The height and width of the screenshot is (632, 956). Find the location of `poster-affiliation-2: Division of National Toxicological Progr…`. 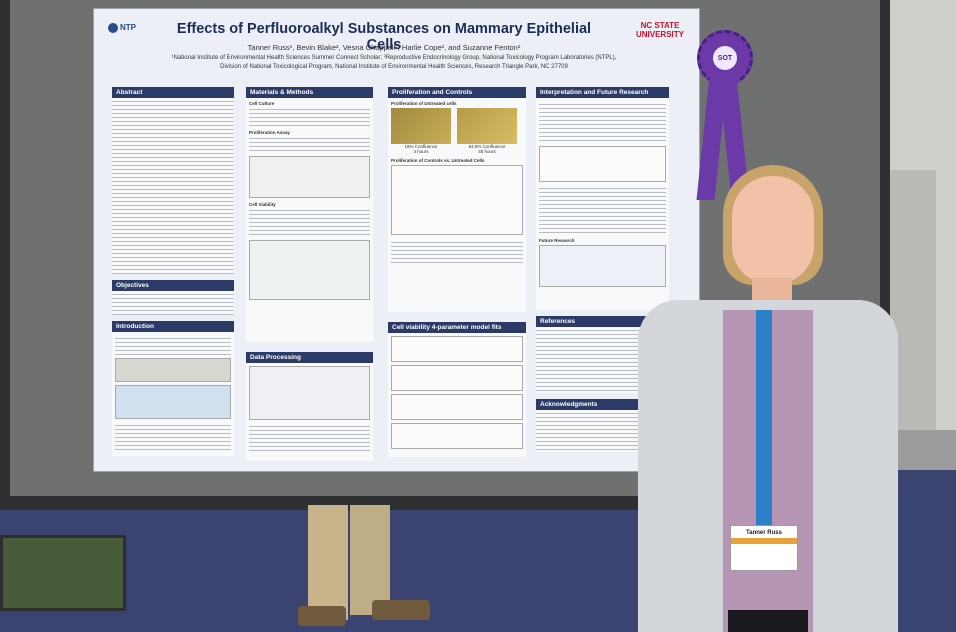

poster-affiliation-2: Division of National Toxicological Progr… is located at coordinates (394, 67).